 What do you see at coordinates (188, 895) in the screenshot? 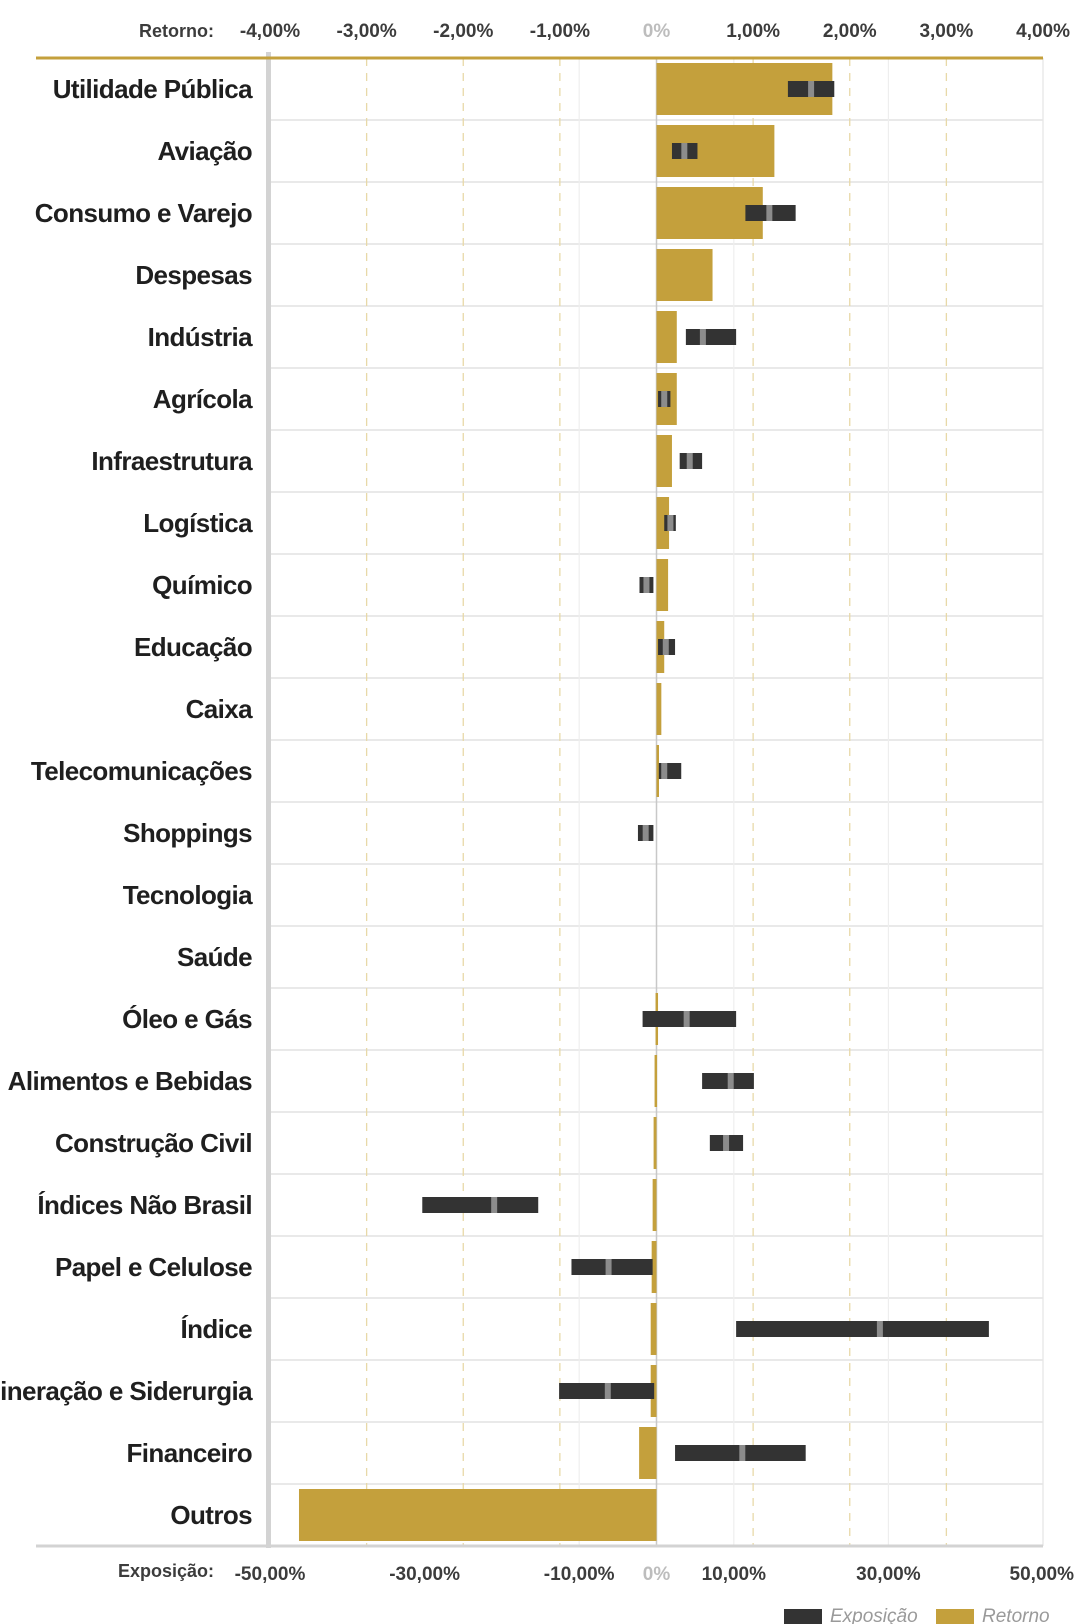
I see `category-label: Tecnologia` at bounding box center [188, 895].